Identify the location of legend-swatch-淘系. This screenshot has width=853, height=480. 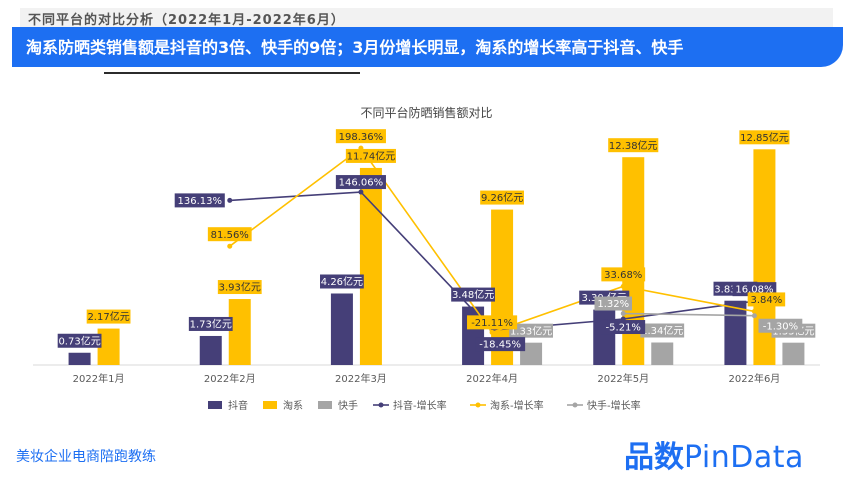
(270, 405).